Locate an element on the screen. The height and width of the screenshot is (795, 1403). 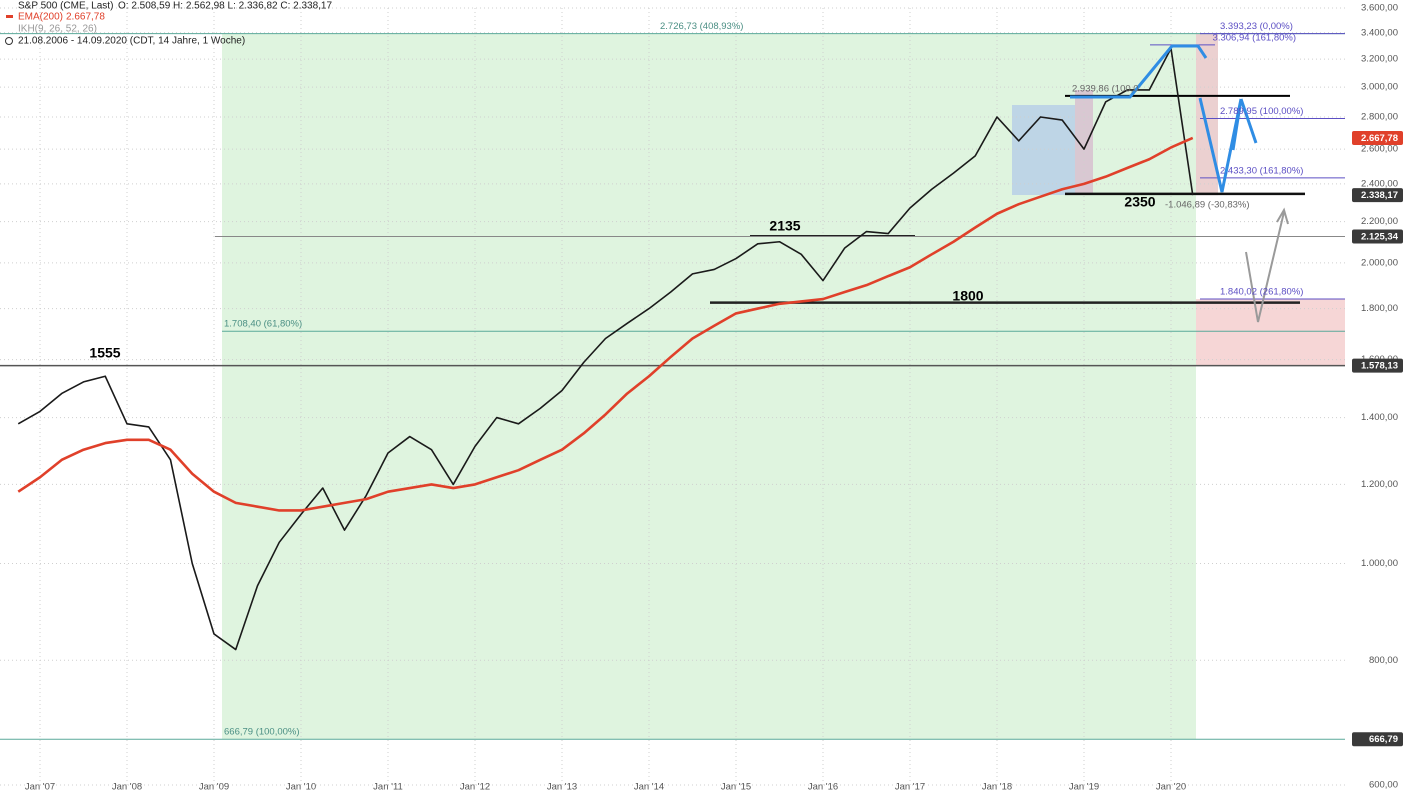
level-label: 2135 is located at coordinates (784, 226).